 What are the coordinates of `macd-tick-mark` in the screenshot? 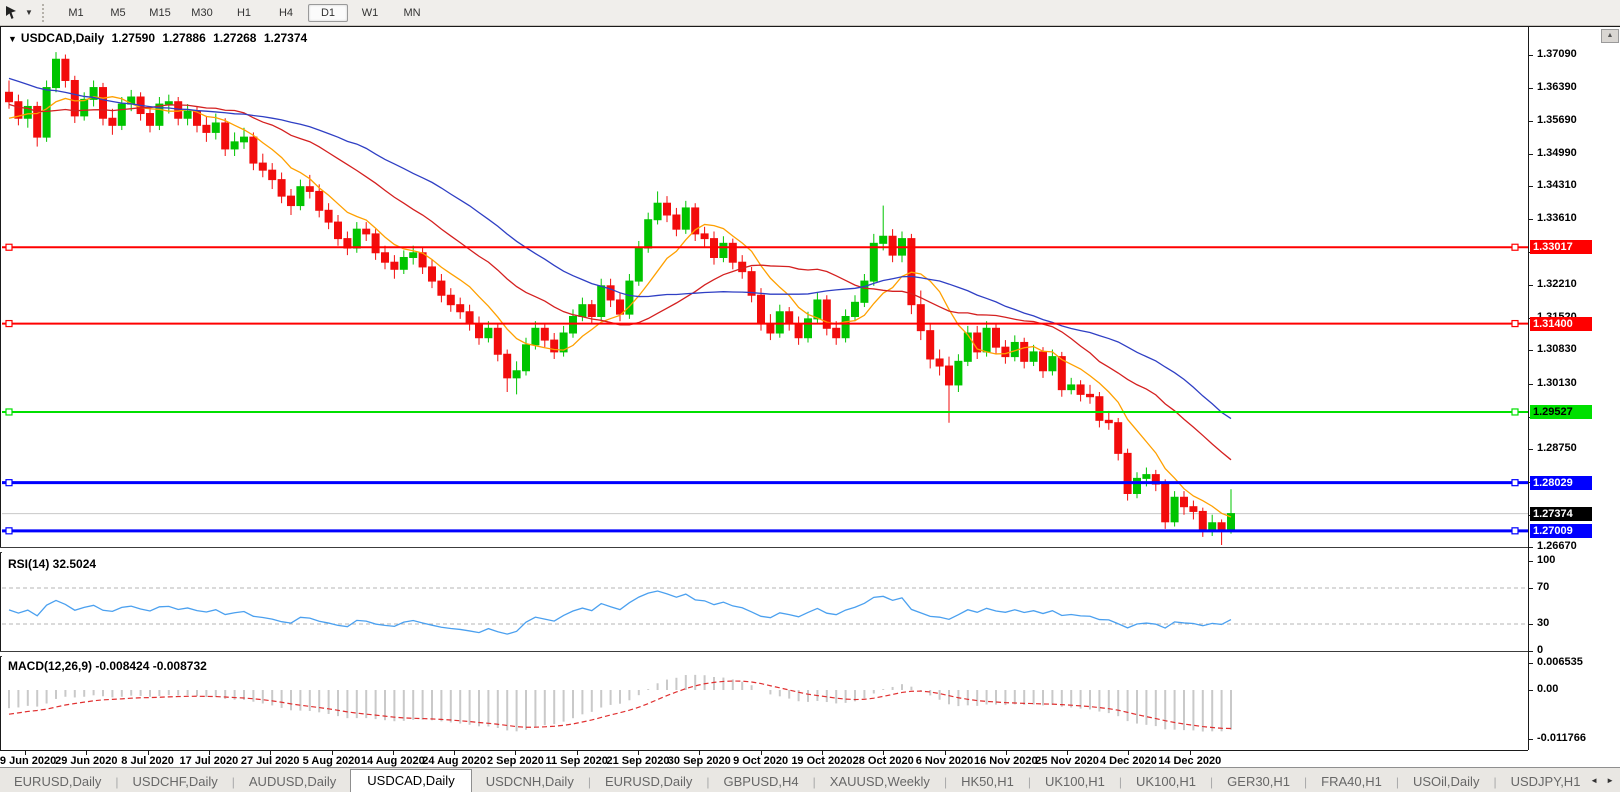 It's located at (1530, 690).